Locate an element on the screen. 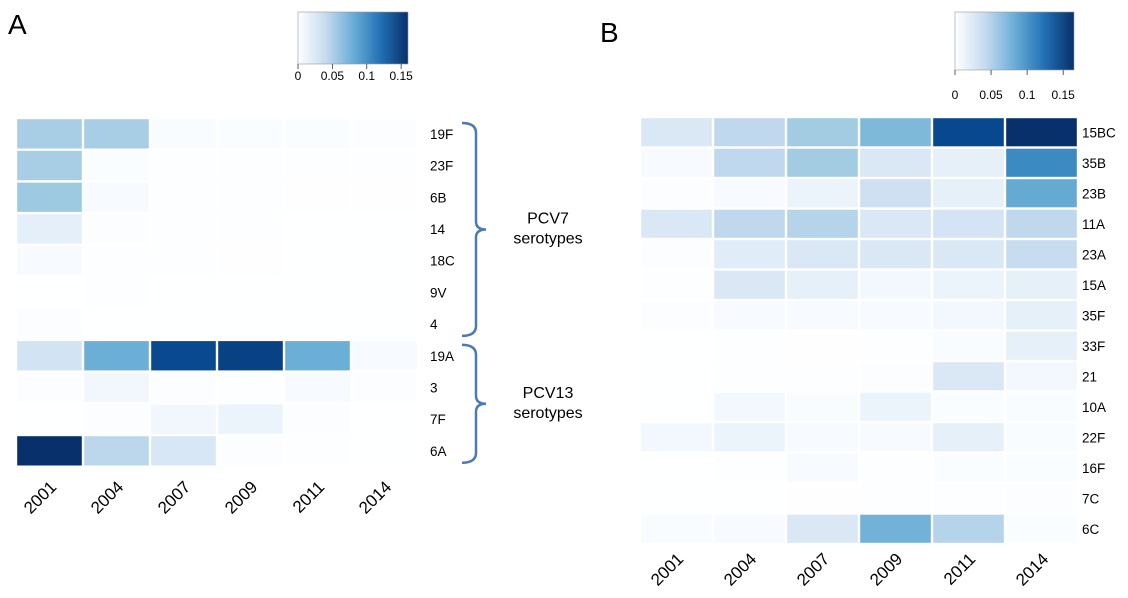 The width and height of the screenshot is (1128, 598). panel-b-cell-6C-2009 is located at coordinates (895, 528).